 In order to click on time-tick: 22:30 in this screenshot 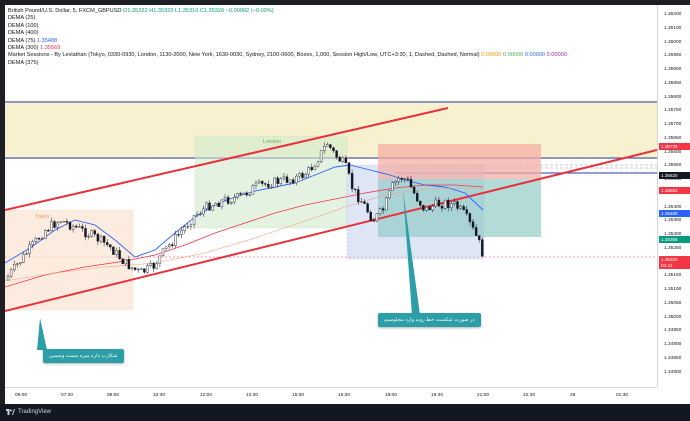, I will do `click(529, 395)`.